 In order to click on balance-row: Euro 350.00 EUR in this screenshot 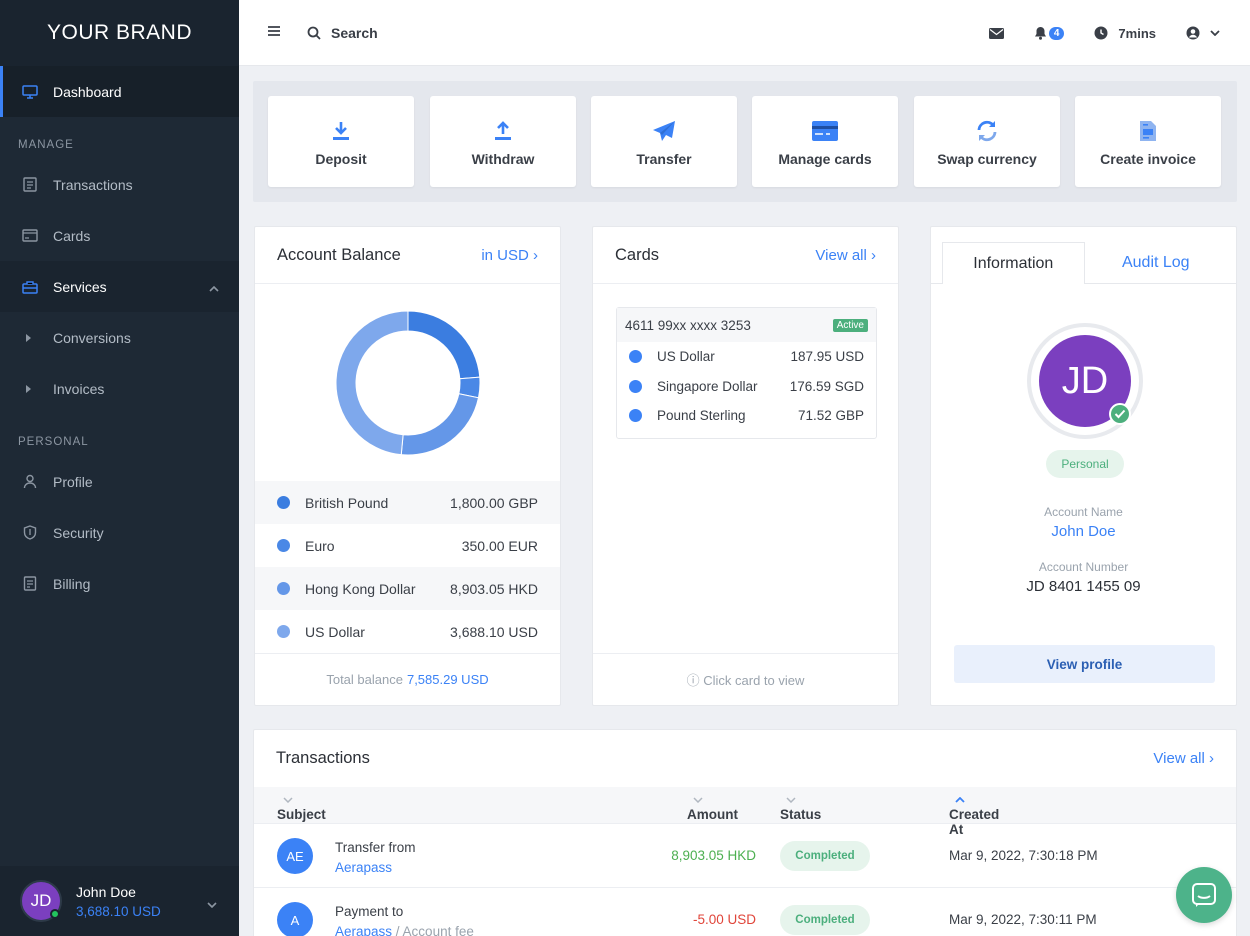, I will do `click(407, 545)`.